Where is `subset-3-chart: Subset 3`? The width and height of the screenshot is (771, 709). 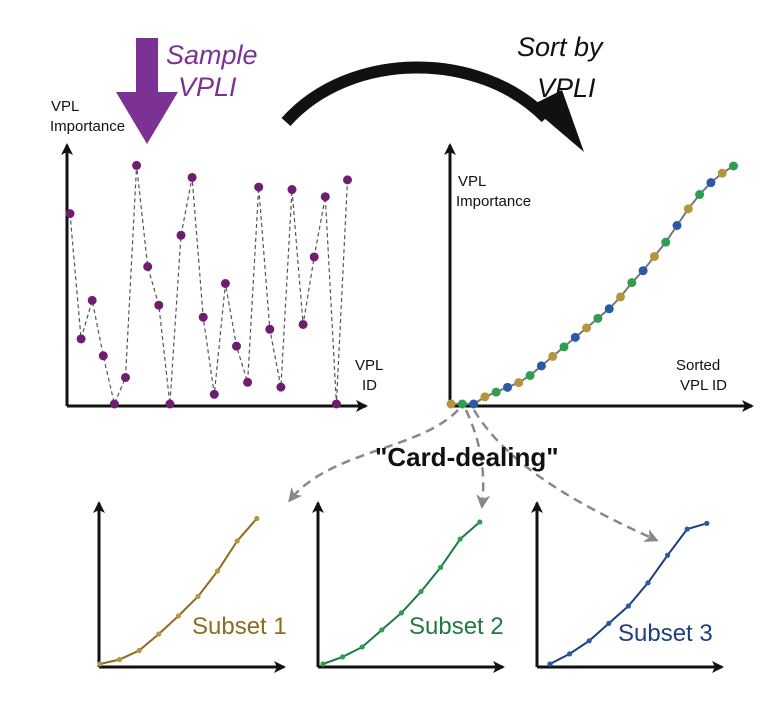 subset-3-chart: Subset 3 is located at coordinates (627, 587).